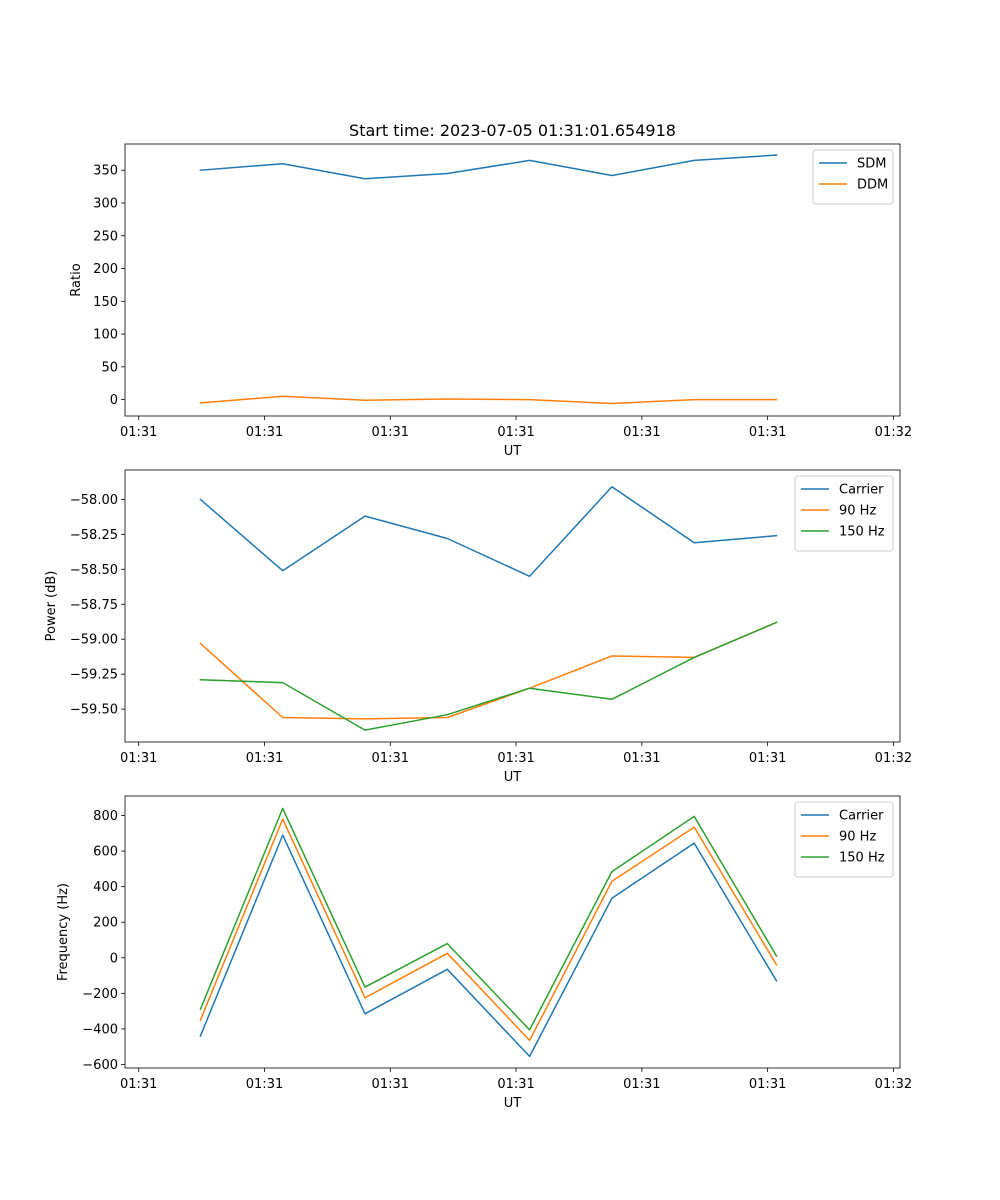 This screenshot has height=1200, width=1000. What do you see at coordinates (109, 367) in the screenshot?
I see `y-tick-label: 50` at bounding box center [109, 367].